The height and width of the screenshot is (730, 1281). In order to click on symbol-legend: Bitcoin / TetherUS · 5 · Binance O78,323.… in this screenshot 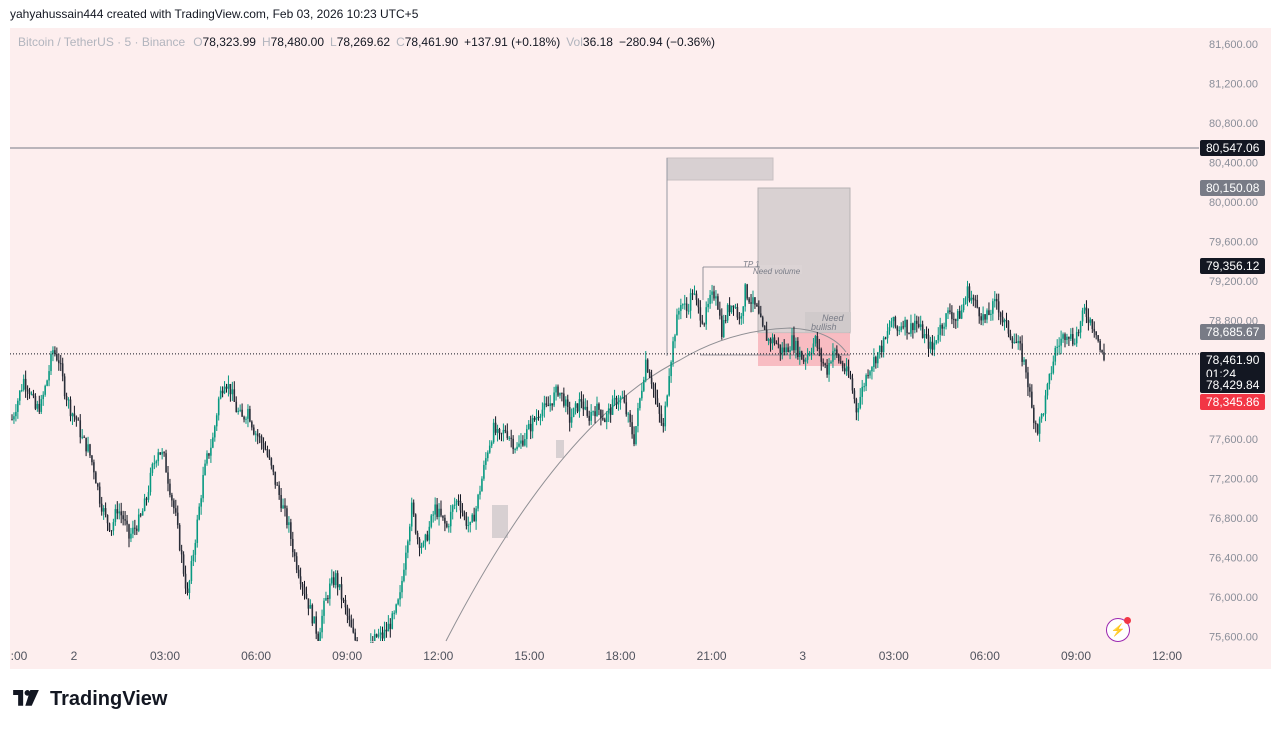, I will do `click(369, 42)`.